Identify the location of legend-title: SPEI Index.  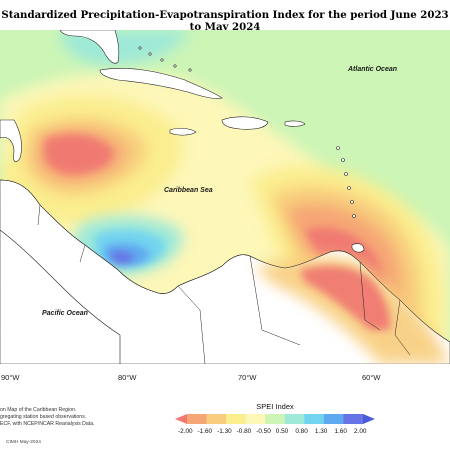
(275, 406).